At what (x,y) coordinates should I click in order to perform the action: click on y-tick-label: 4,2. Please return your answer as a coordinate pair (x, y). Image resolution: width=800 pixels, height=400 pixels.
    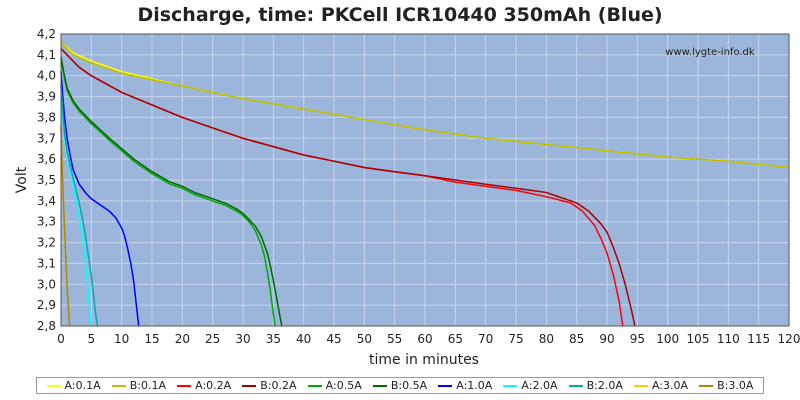
    Looking at the image, I should click on (46, 34).